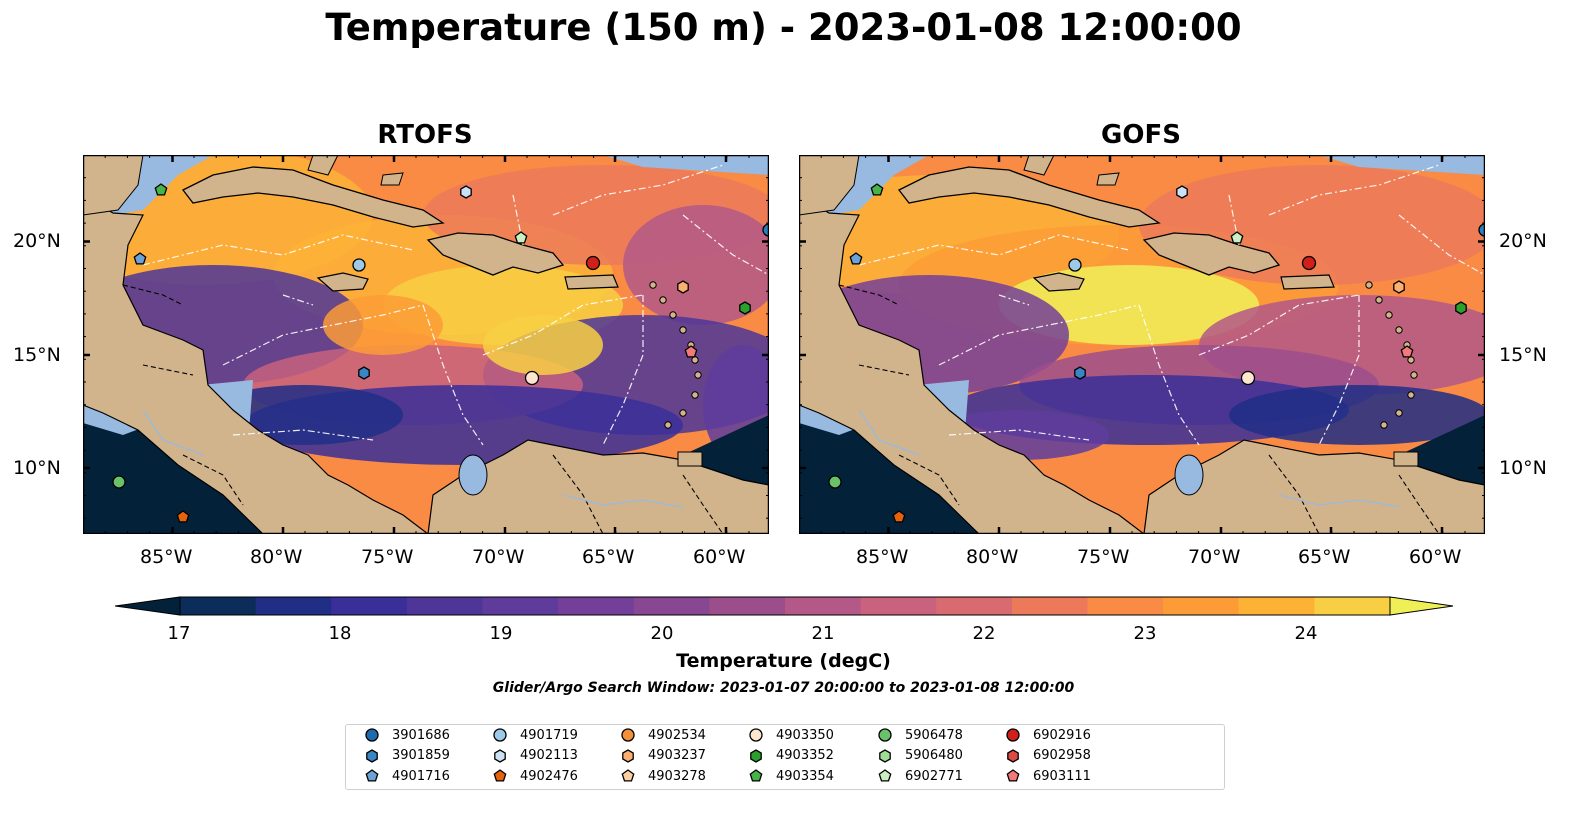 The image size is (1577, 827). Describe the element at coordinates (387, 557) in the screenshot. I see `x-tick-rtofs-75w: 75°W` at that location.